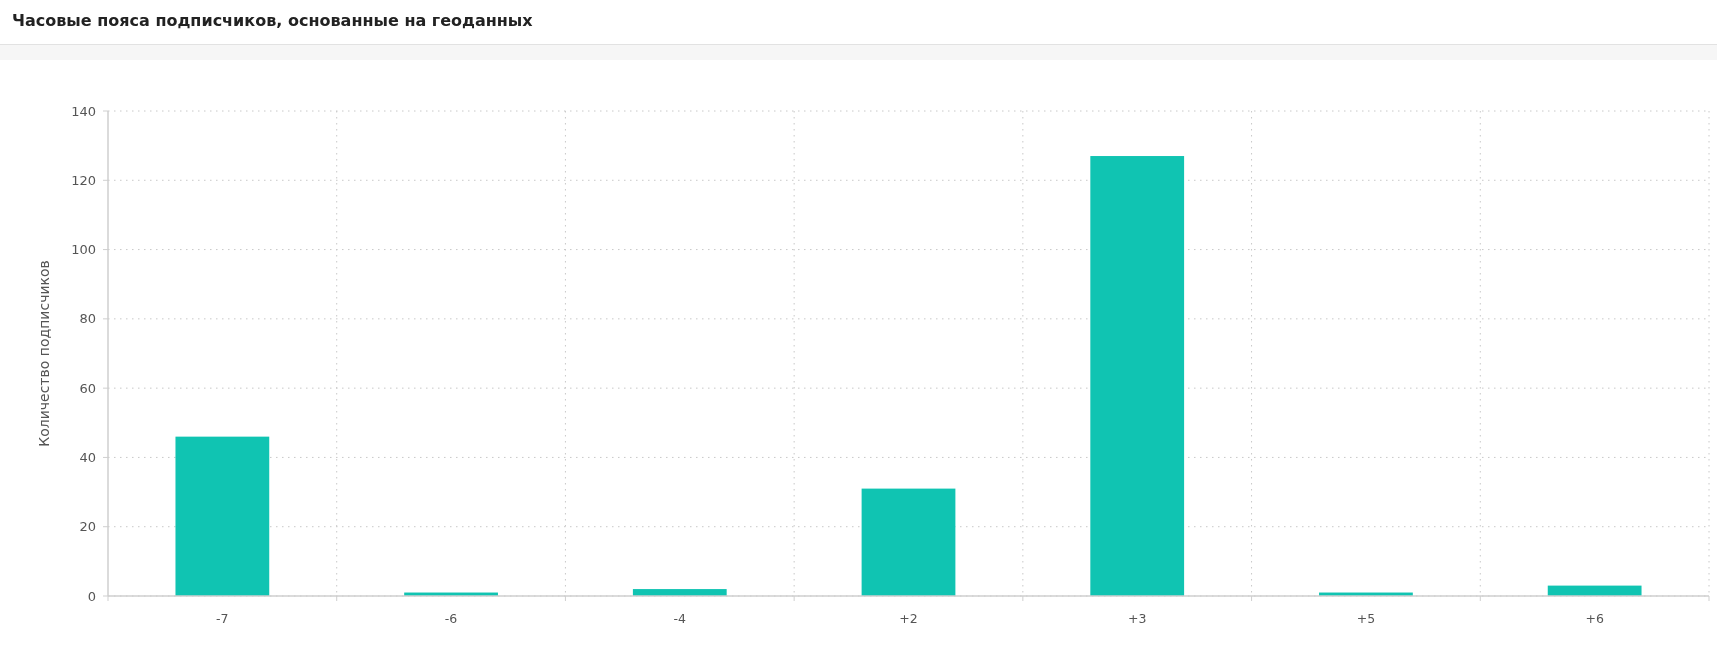 This screenshot has height=650, width=1717. What do you see at coordinates (1594, 618) in the screenshot?
I see `x-tick-label: +6` at bounding box center [1594, 618].